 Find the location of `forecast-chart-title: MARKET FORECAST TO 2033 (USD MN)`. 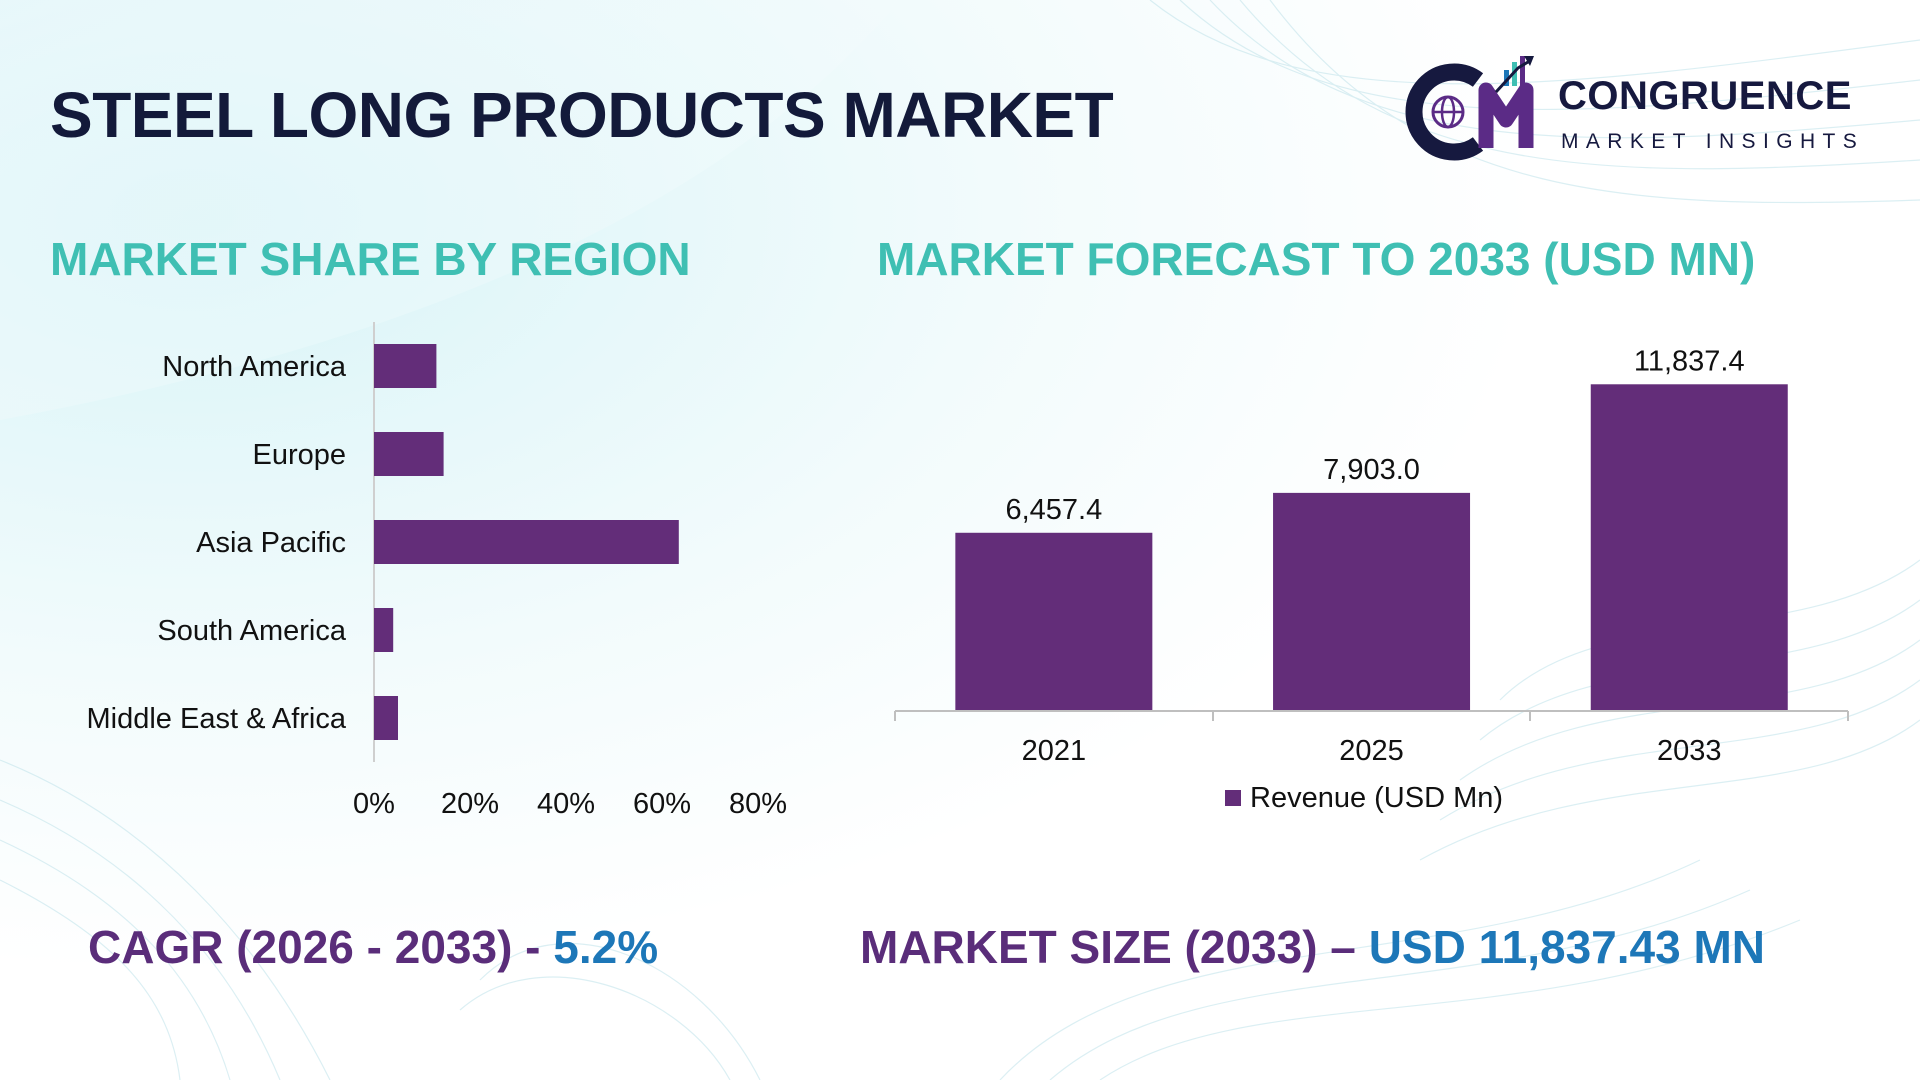

forecast-chart-title: MARKET FORECAST TO 2033 (USD MN) is located at coordinates (1316, 259).